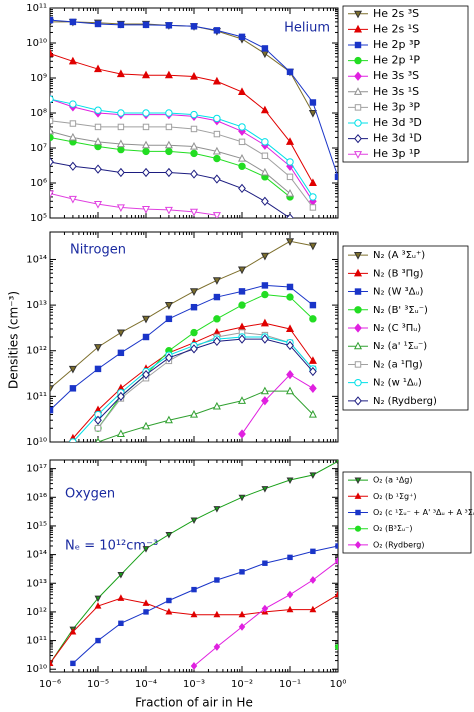 The image size is (474, 712). What do you see at coordinates (400, 346) in the screenshot?
I see `legend-label: N₂ (a' ¹Σᵤ⁻)` at bounding box center [400, 346].